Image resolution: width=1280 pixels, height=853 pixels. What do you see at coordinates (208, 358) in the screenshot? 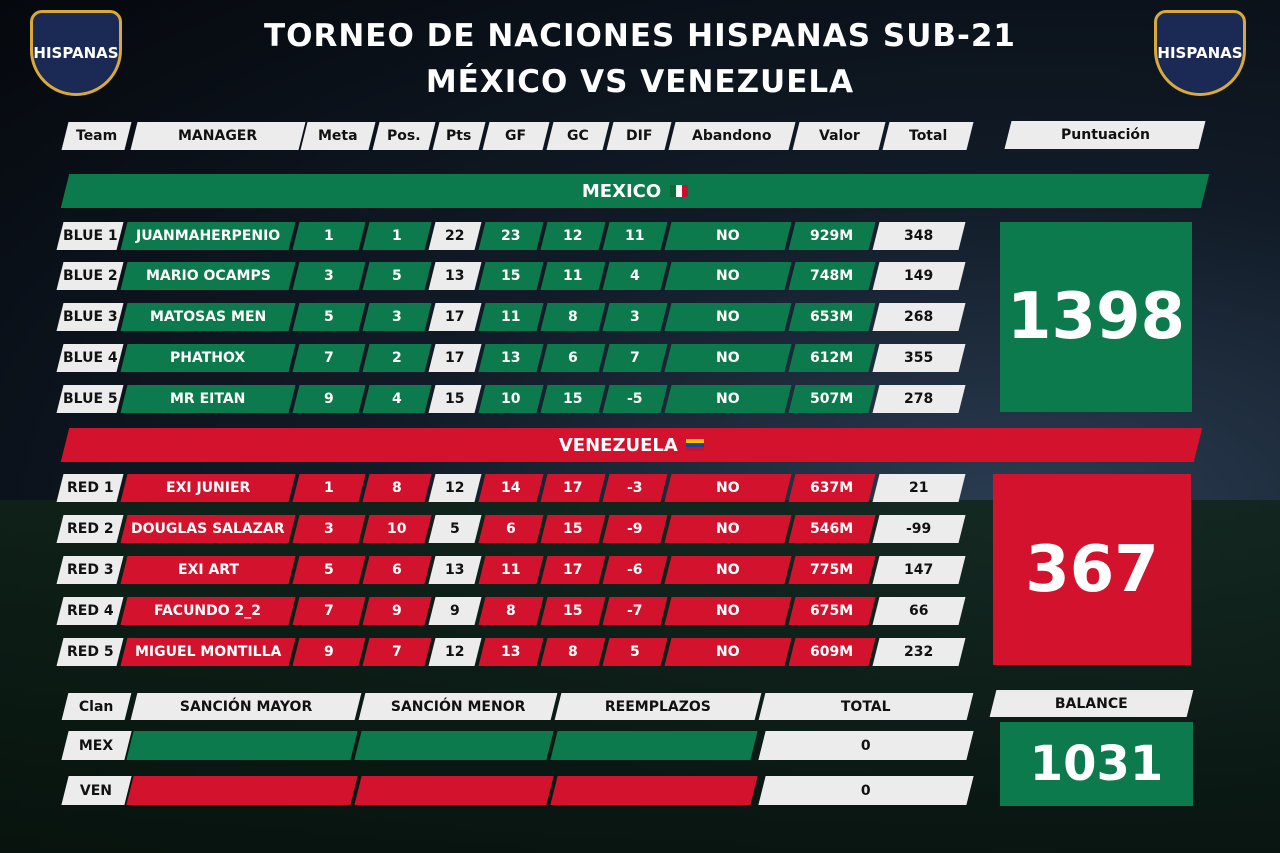
I see `table-cell-text: PHATHOX` at bounding box center [208, 358].